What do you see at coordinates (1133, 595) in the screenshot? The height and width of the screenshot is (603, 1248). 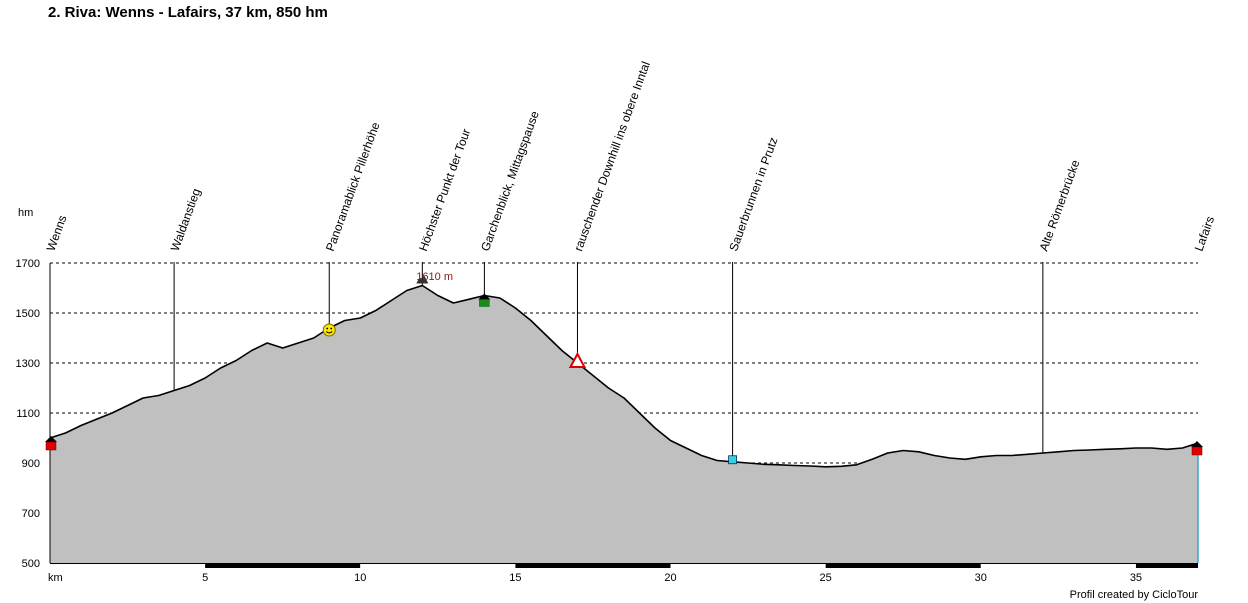 I see `chart-credit: Profil created by CicloTour` at bounding box center [1133, 595].